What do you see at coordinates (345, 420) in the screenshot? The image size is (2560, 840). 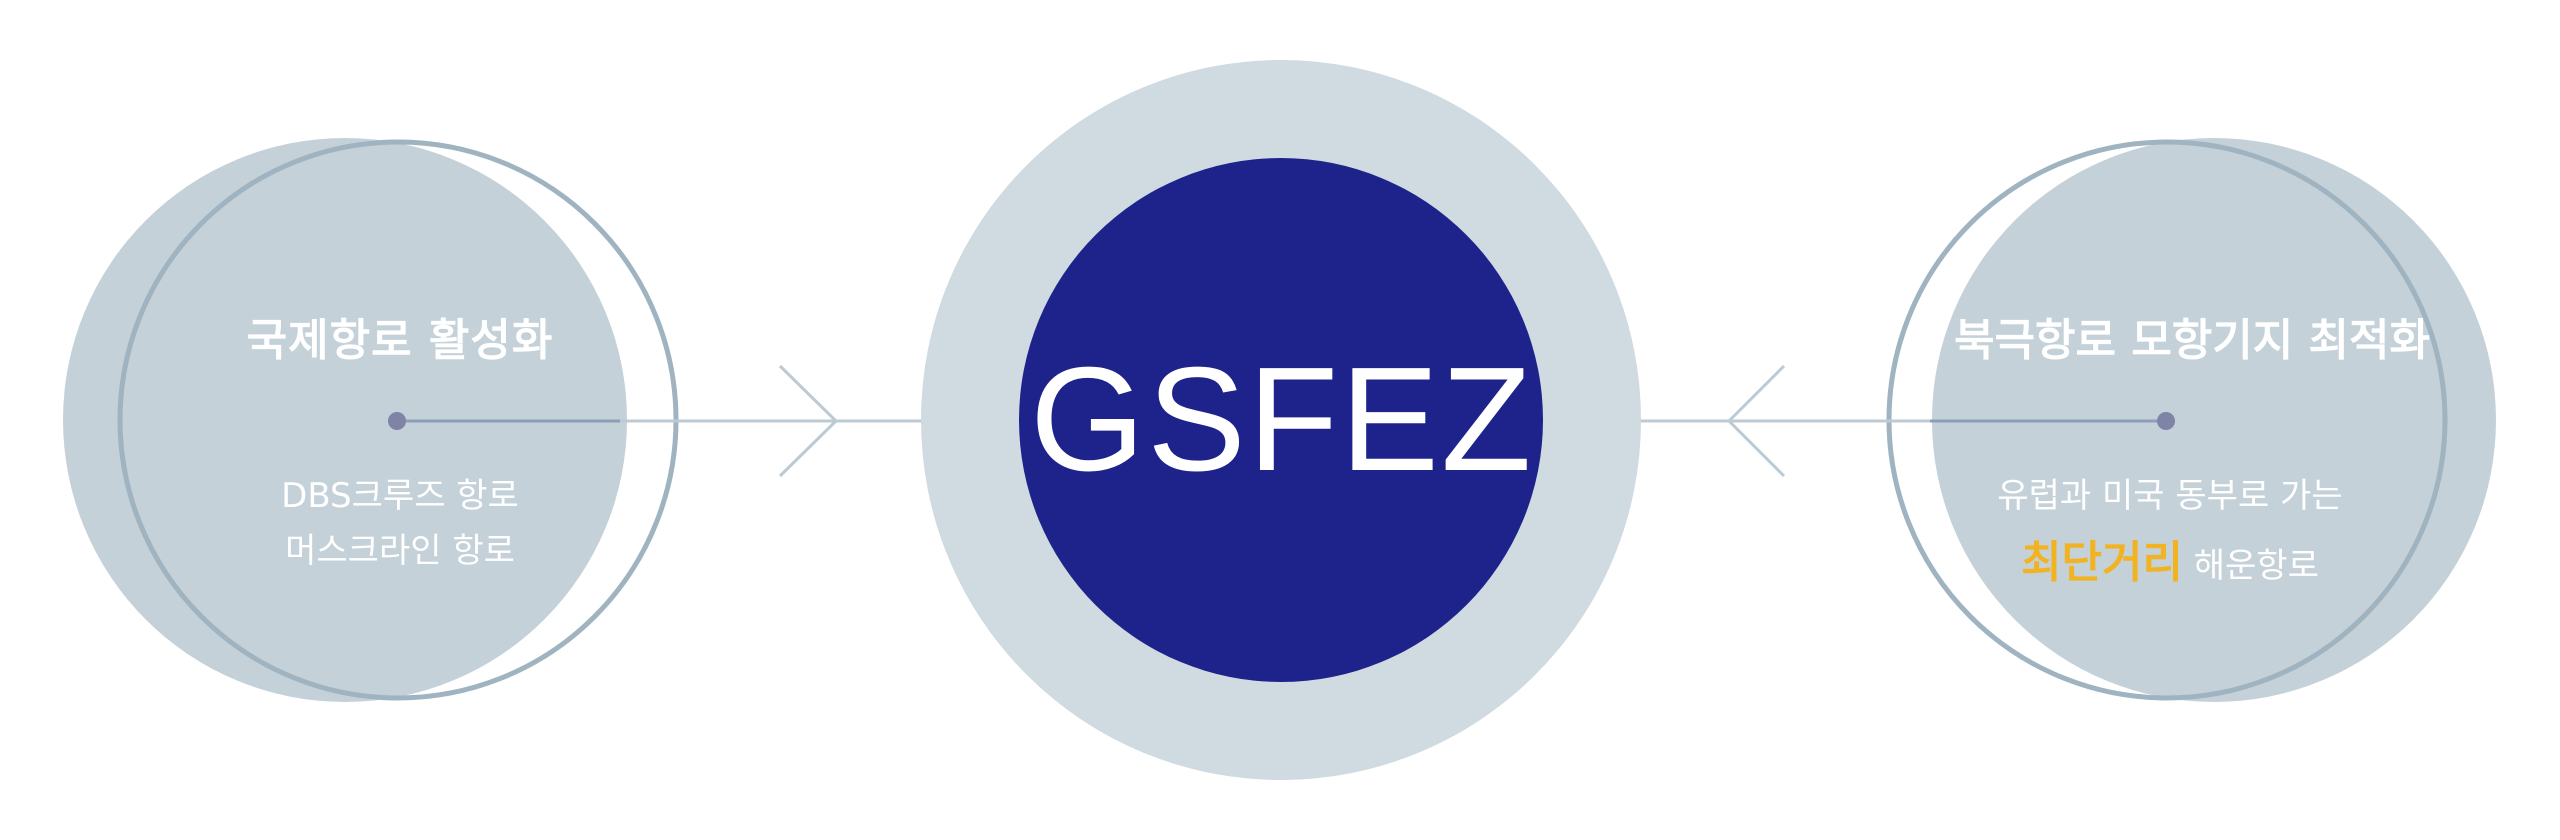 I see `left-filled-circle` at bounding box center [345, 420].